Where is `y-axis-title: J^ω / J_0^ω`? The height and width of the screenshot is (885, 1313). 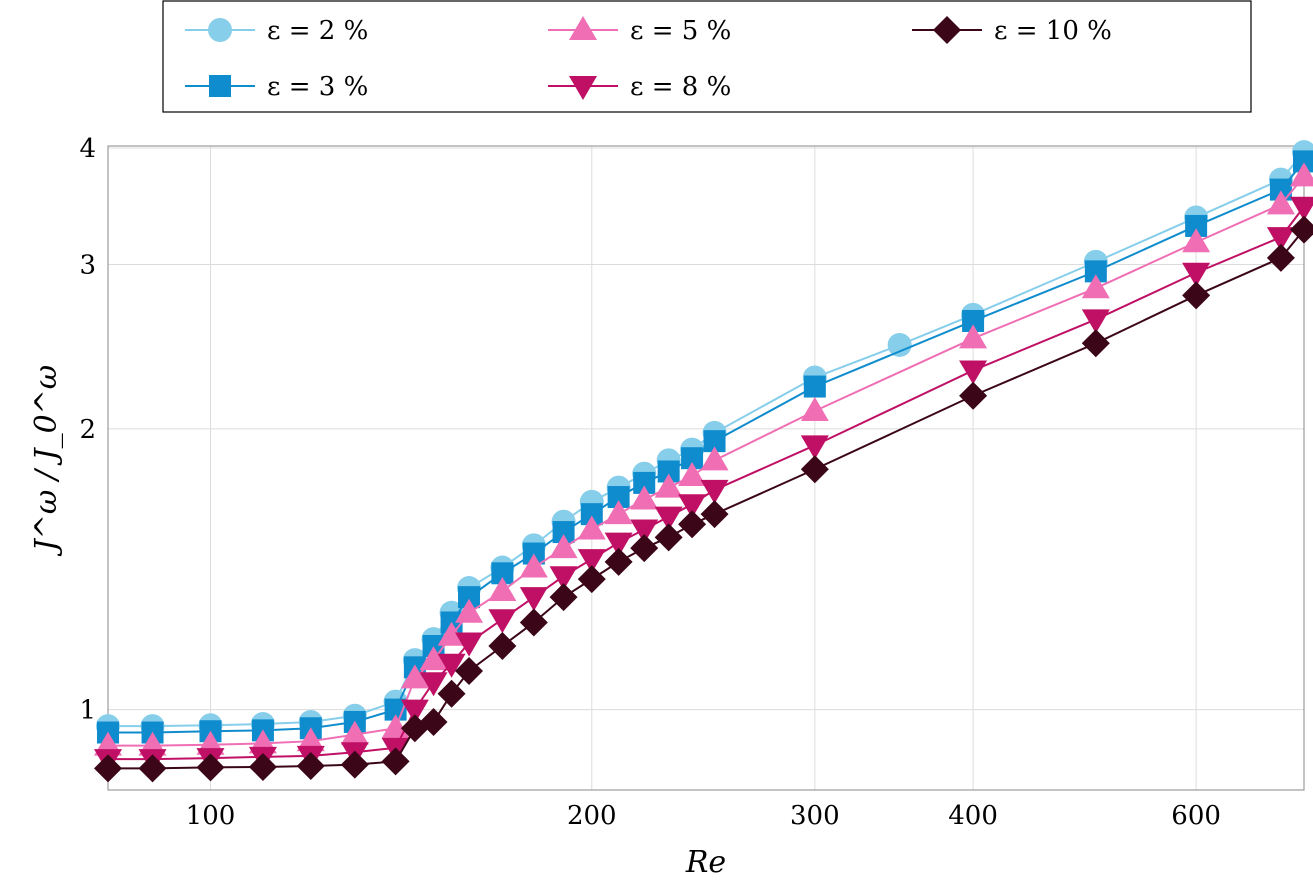 y-axis-title: J^ω / J_0^ω is located at coordinates (46, 461).